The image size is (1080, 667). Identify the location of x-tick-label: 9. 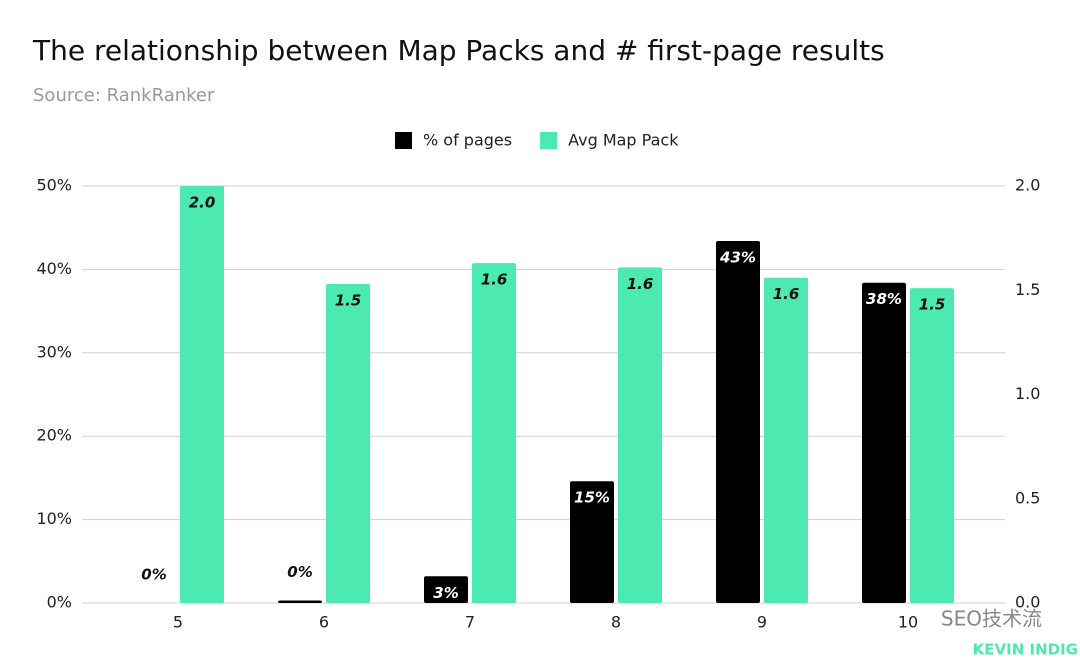
(762, 622).